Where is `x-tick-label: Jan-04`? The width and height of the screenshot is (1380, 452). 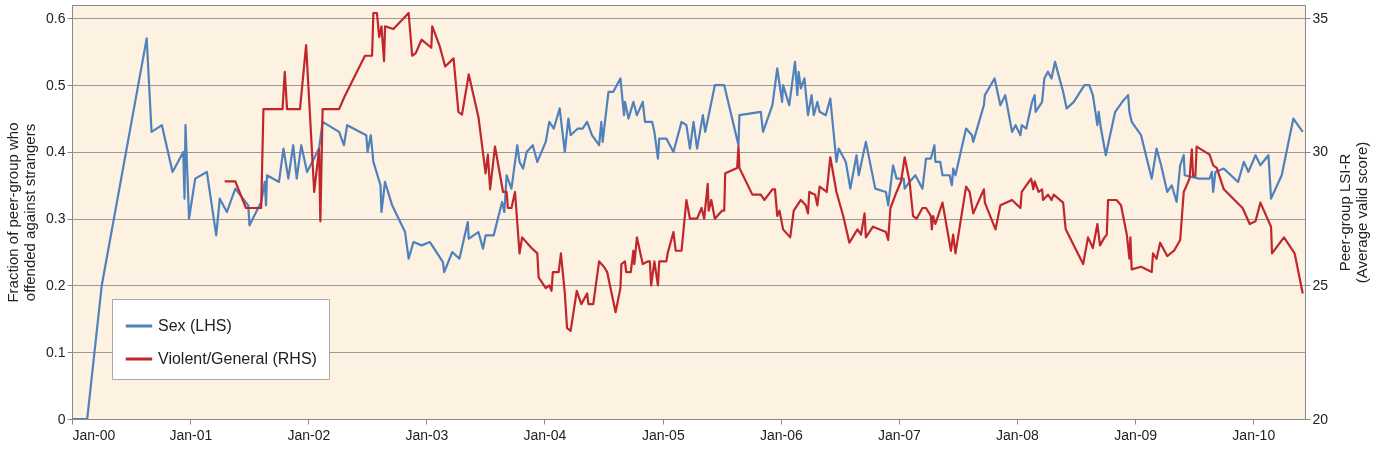 x-tick-label: Jan-04 is located at coordinates (545, 434).